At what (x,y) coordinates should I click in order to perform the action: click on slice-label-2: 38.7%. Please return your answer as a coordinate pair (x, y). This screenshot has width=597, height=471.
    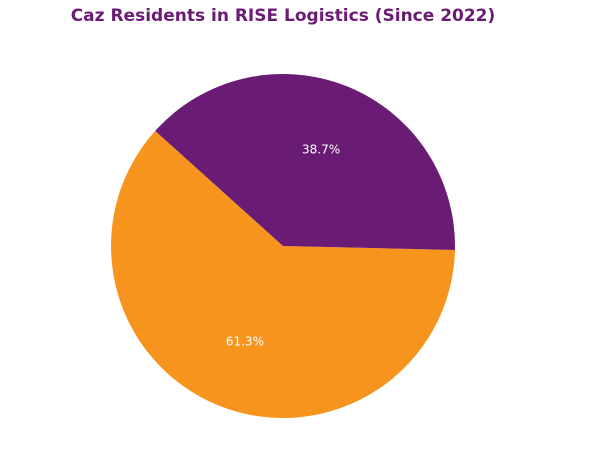
    Looking at the image, I should click on (321, 150).